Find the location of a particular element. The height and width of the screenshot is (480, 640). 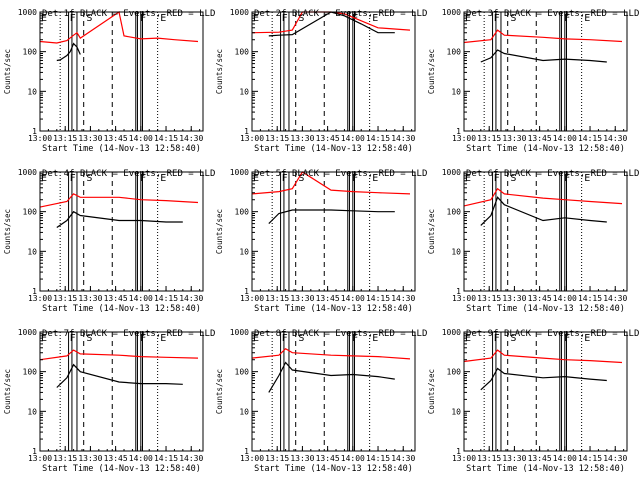

panel-title: Det 4f BLACK = Events, RED = LLD is located at coordinates (128, 174).